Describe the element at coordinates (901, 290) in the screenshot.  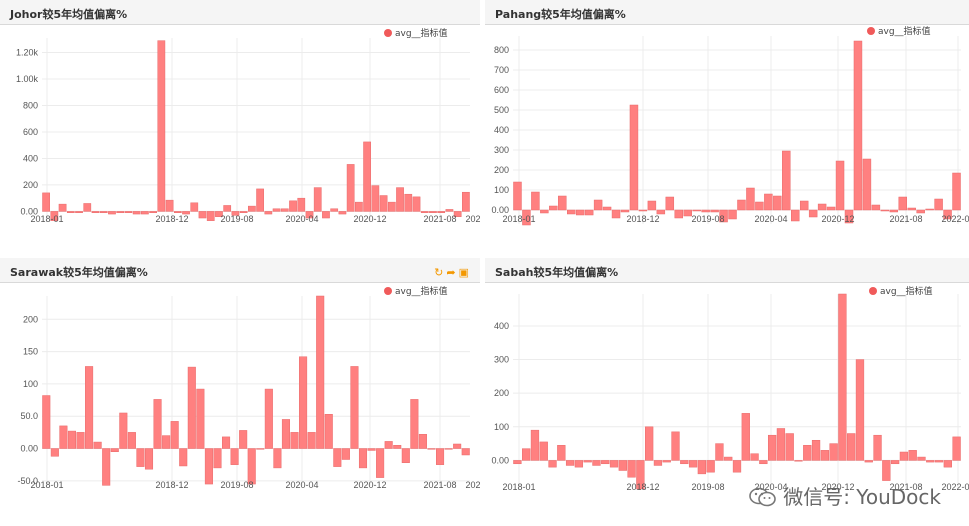
I see `sabah-chart-legend: avg__指标值` at that location.